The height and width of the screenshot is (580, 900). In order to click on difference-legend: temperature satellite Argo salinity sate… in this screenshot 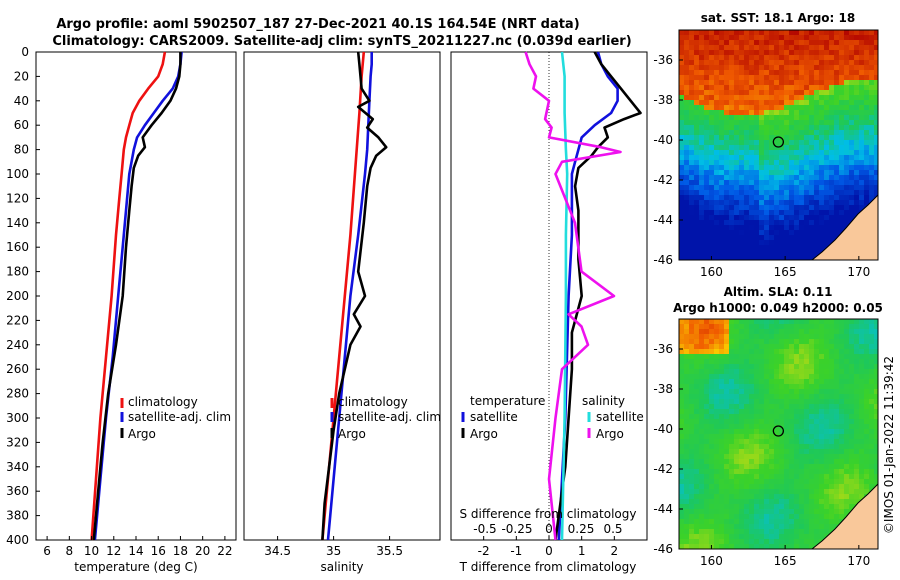, I will do `click(552, 417)`.